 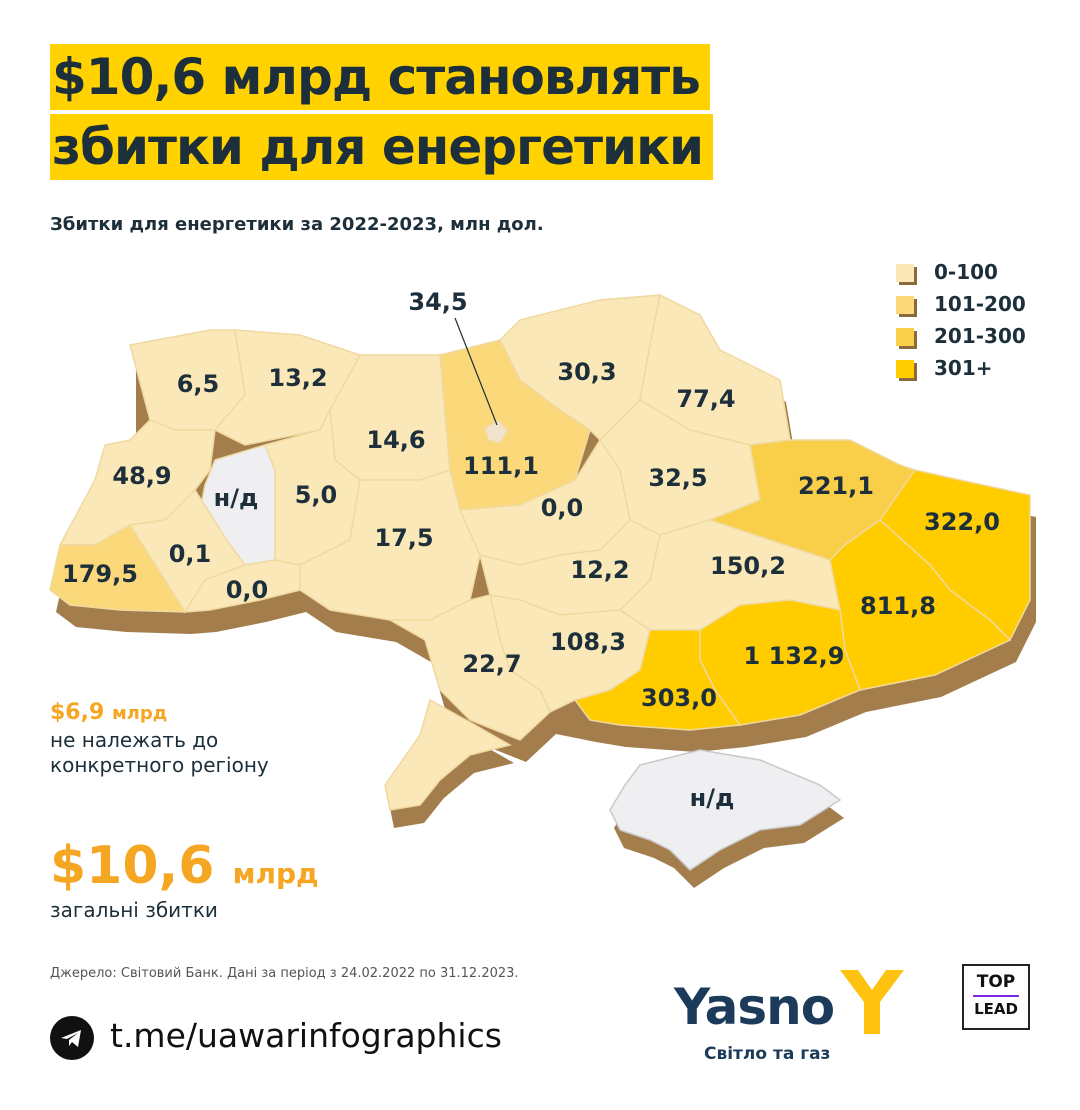 What do you see at coordinates (108, 712) in the screenshot?
I see `unassigned-amount: $6,9 млрд` at bounding box center [108, 712].